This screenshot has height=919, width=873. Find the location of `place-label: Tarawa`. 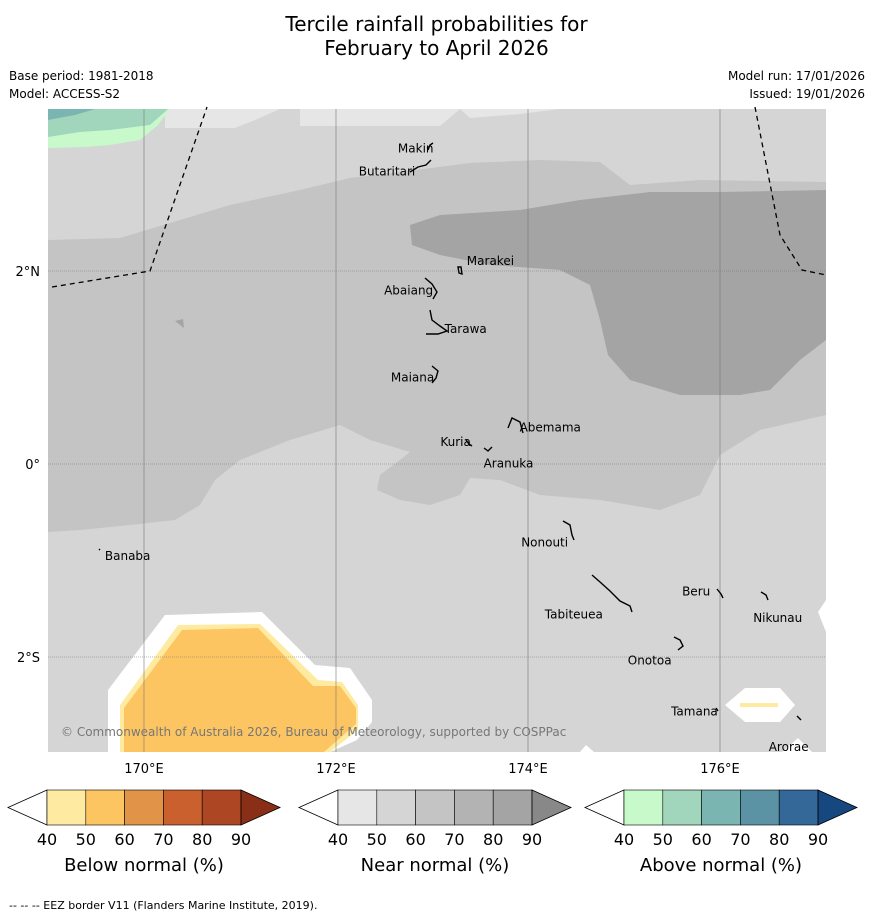

place-label: Tarawa is located at coordinates (465, 329).